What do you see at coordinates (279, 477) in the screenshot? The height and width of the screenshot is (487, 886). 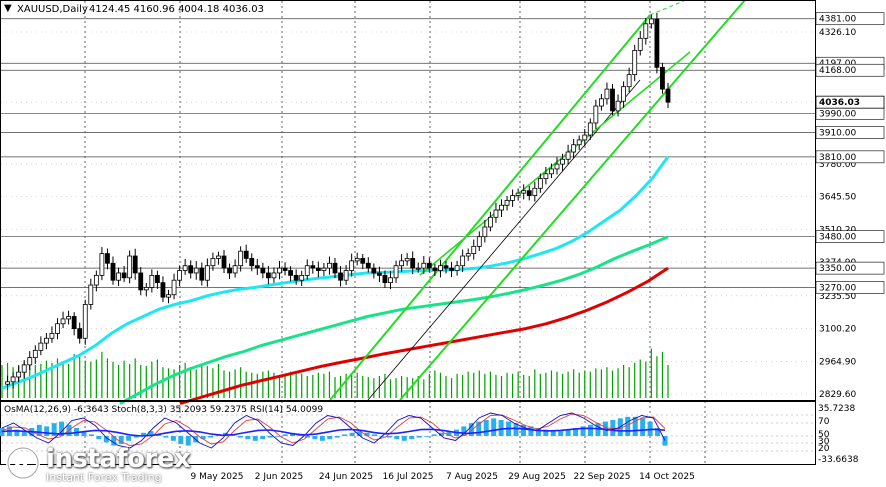 I see `time-tick-label: 2 Jun 2025` at bounding box center [279, 477].